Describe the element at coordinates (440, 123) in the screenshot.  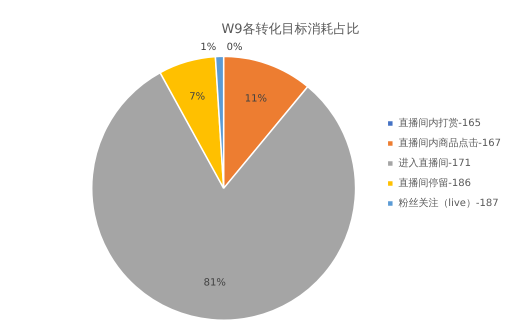
I see `legend-label: 直播间内打赏-165` at that location.